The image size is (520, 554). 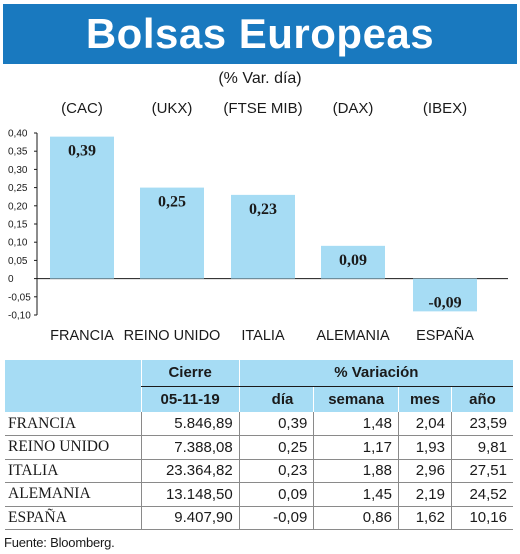 I want to click on row-semana: 0,86, so click(x=356, y=518).